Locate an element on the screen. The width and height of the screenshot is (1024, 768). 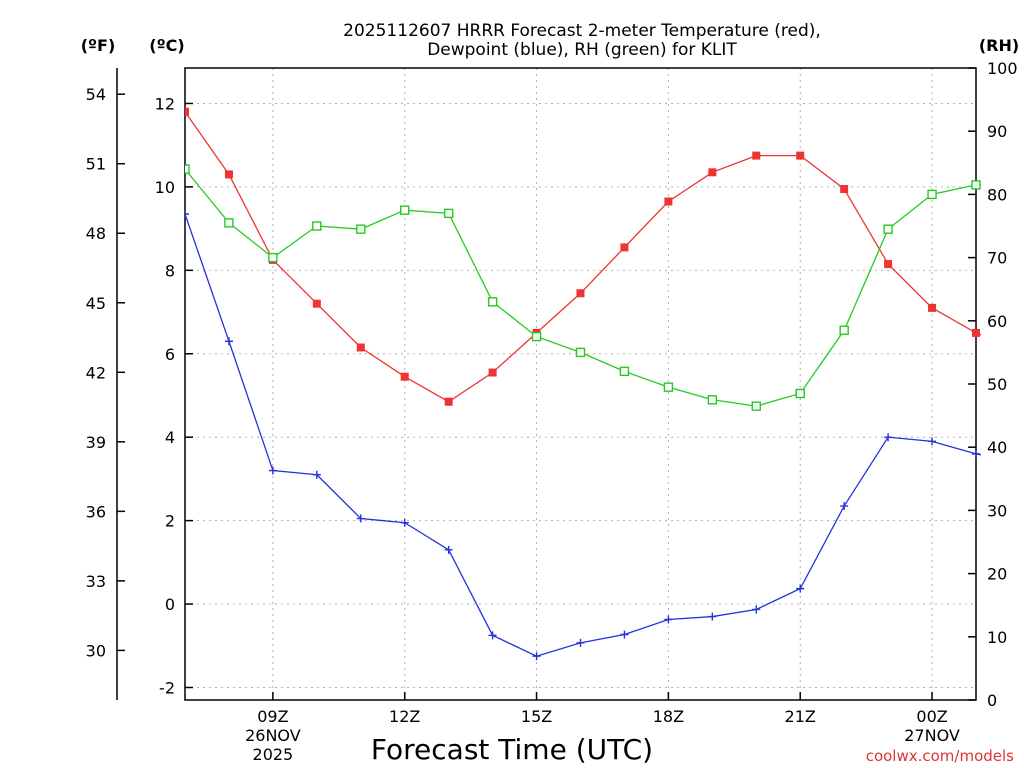
time-tick-label: 09Z is located at coordinates (272, 716).